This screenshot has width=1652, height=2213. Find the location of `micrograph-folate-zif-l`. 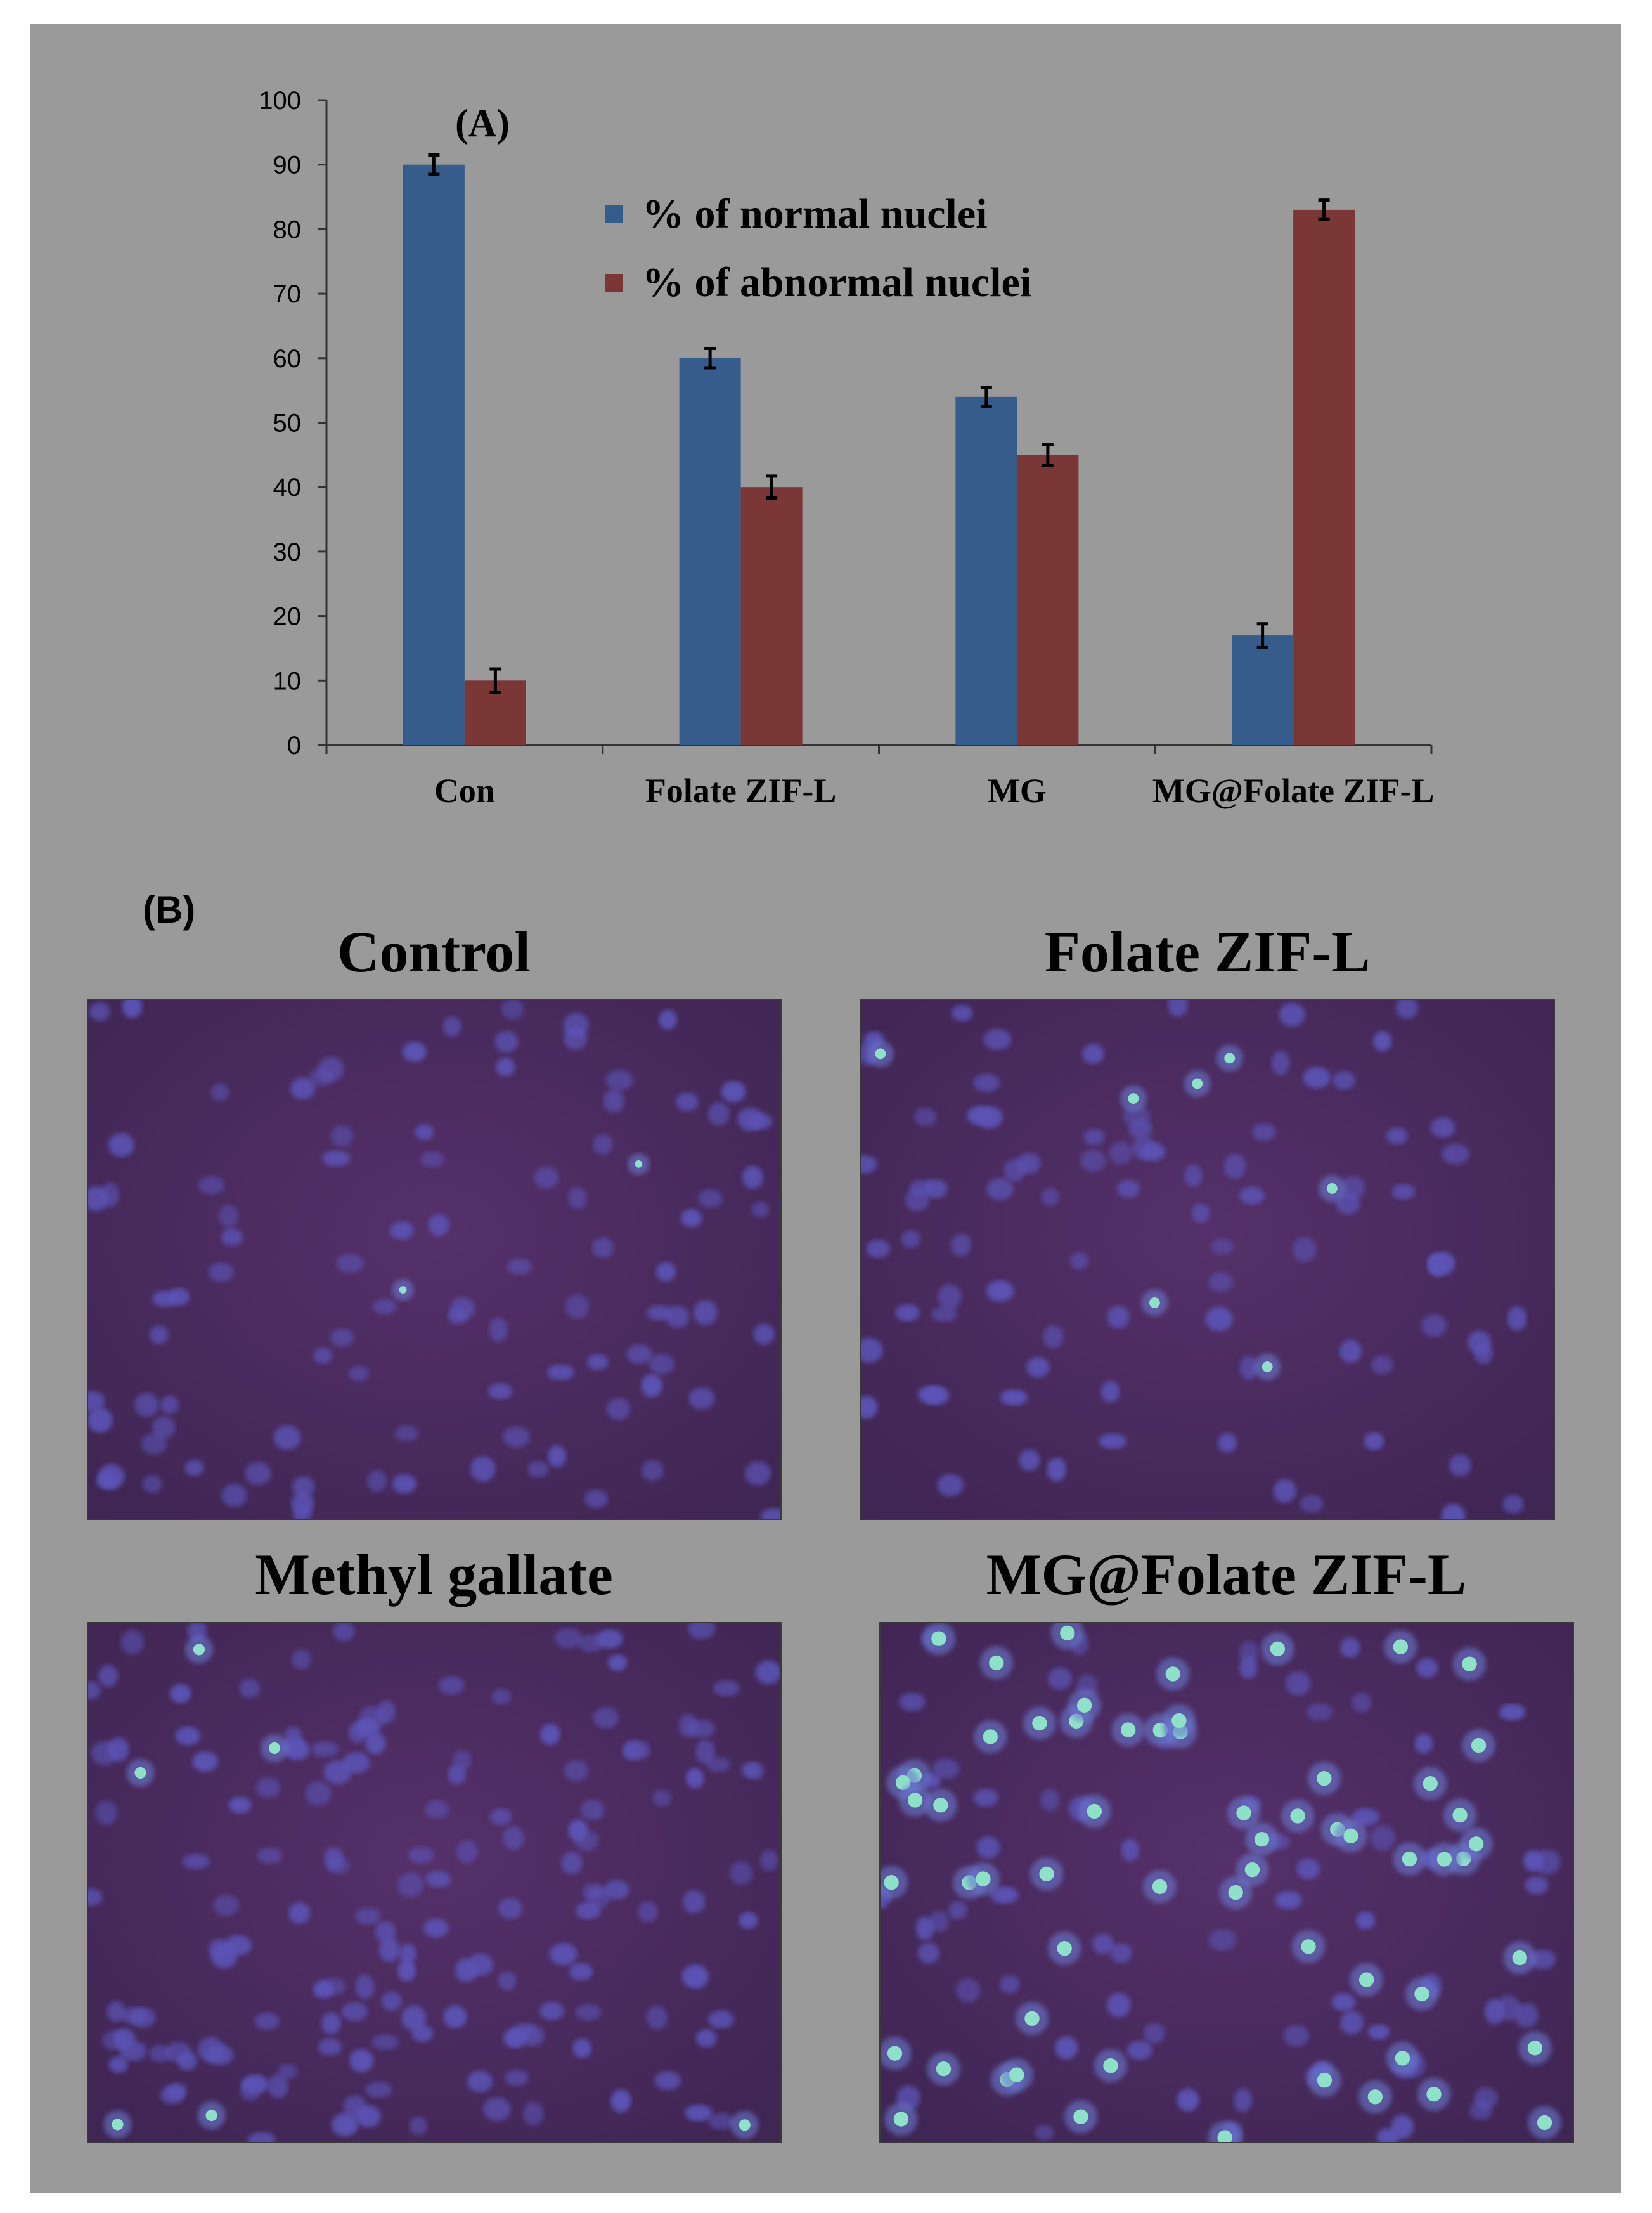

micrograph-folate-zif-l is located at coordinates (1207, 1259).